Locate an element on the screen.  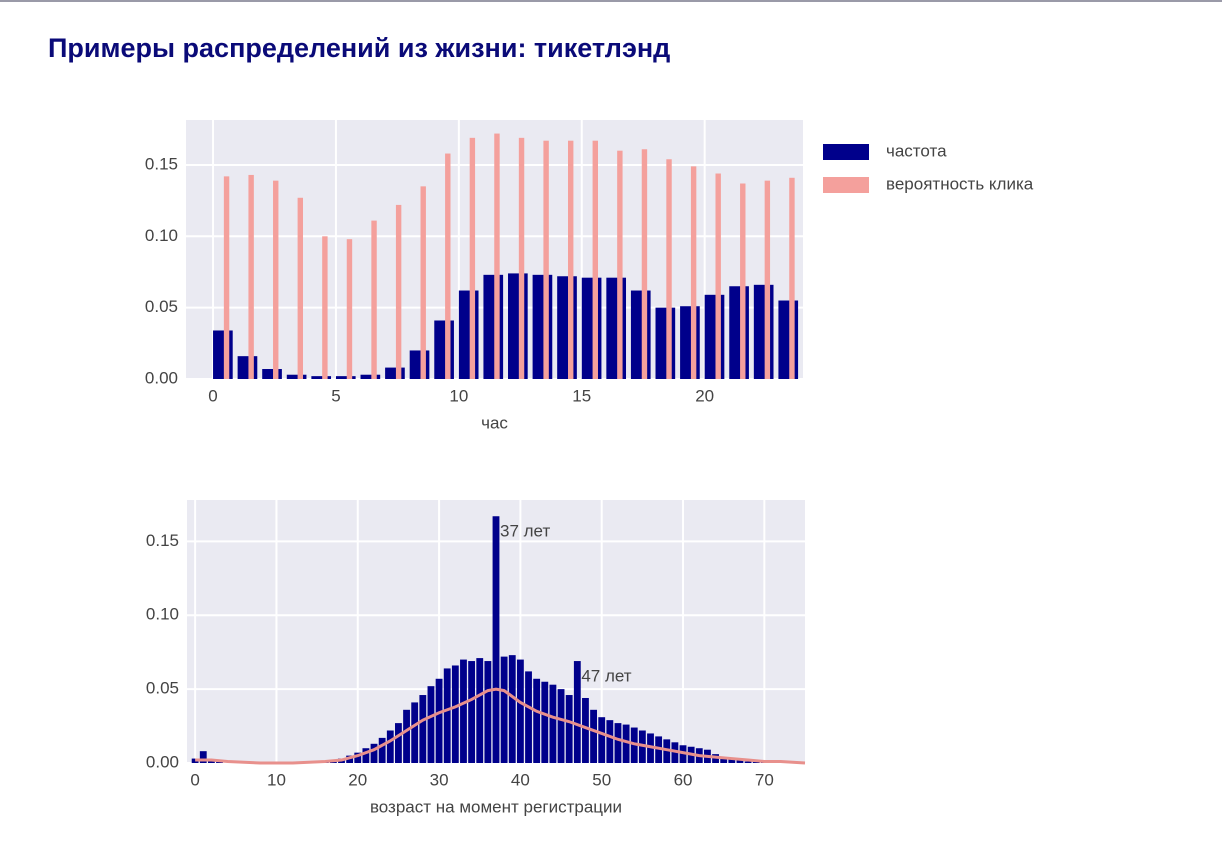
x-tick-label: 15 is located at coordinates (581, 395).